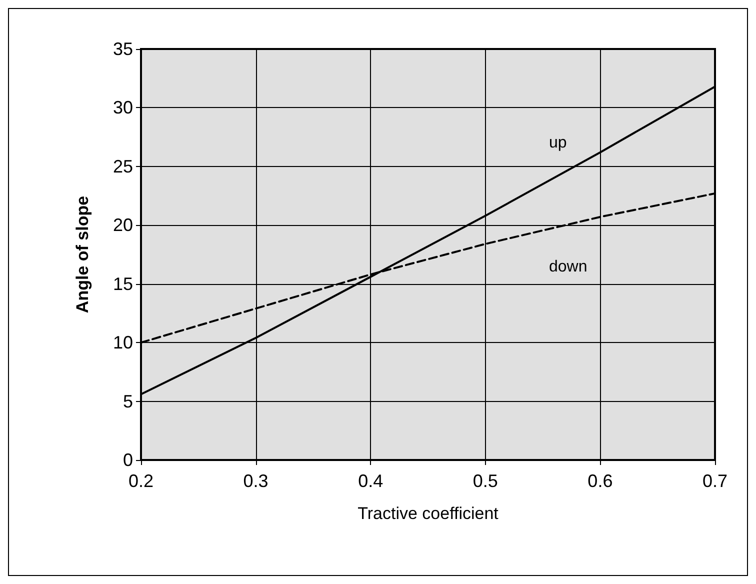  Describe the element at coordinates (715, 481) in the screenshot. I see `x-tick-label: 0.7` at that location.